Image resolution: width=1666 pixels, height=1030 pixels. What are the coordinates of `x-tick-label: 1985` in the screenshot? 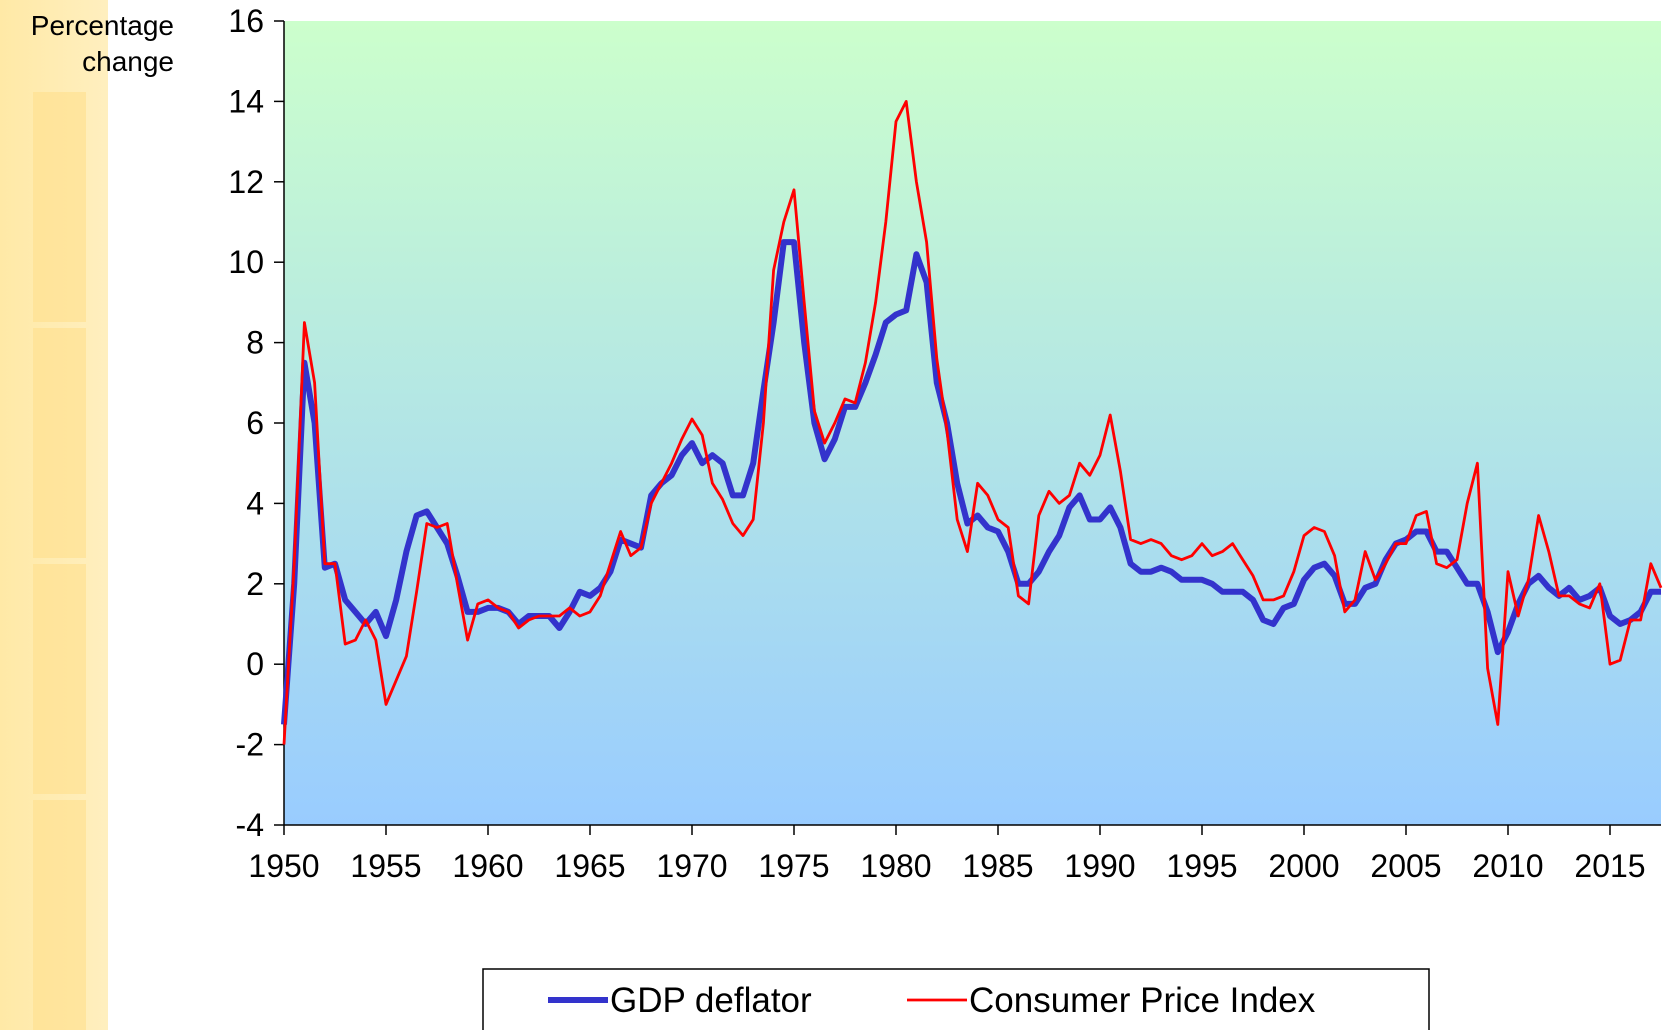 It's located at (997, 866).